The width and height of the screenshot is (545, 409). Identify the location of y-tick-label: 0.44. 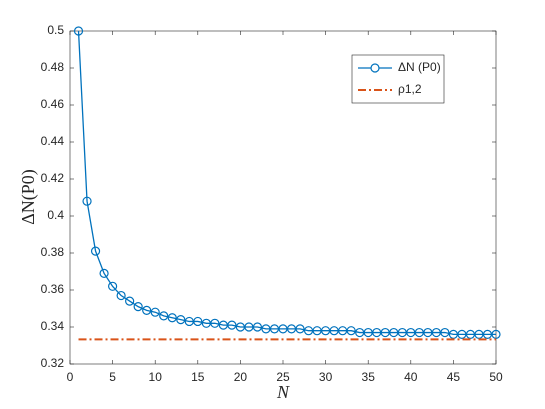
(53, 141).